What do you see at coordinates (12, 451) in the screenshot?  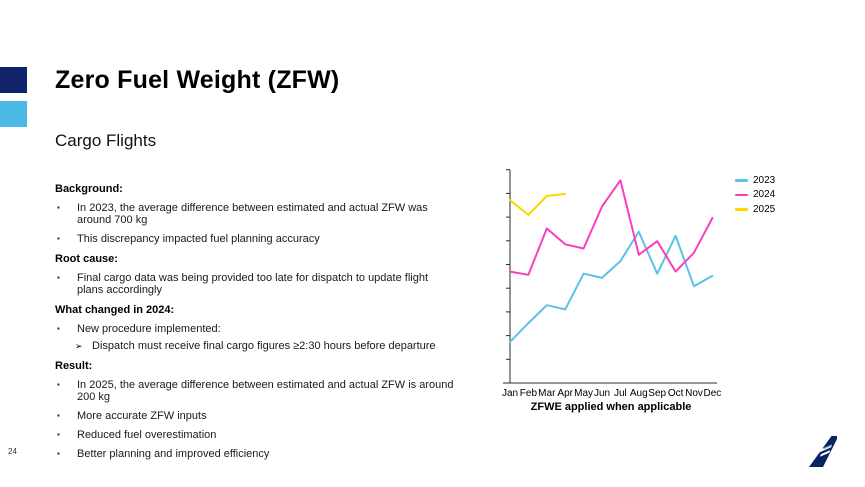 I see `page-number: 24` at bounding box center [12, 451].